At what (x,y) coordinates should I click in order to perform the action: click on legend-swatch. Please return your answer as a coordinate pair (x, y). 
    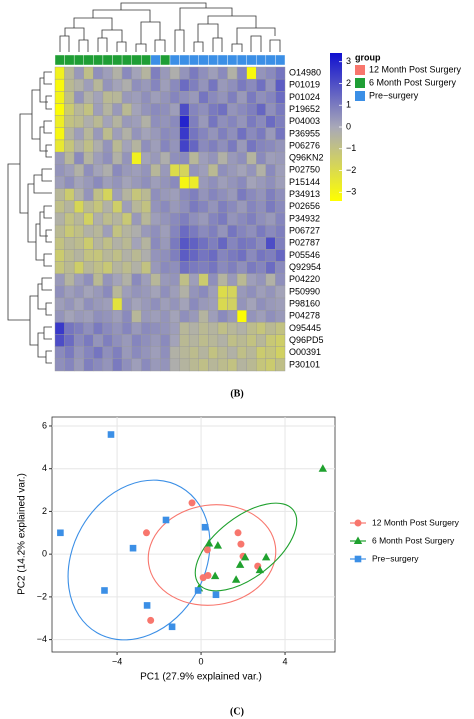
    Looking at the image, I should click on (360, 70).